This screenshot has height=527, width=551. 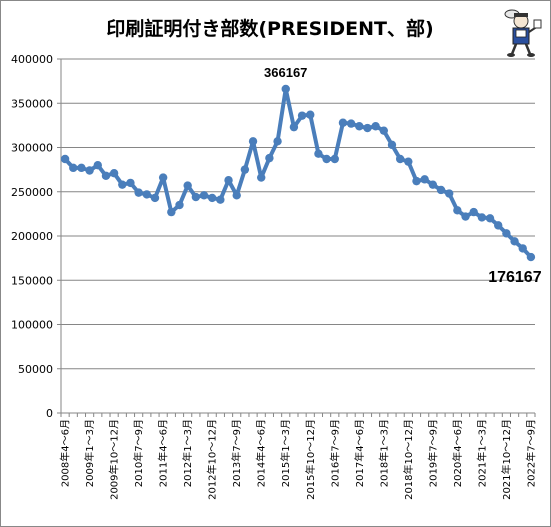 I want to click on x-tick-label: 2021年1～3月, so click(x=481, y=453).